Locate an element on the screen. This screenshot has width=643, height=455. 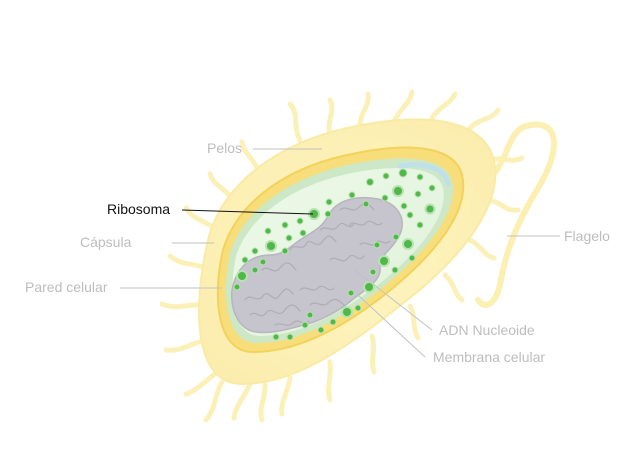
ribosome-group is located at coordinates (334, 254).